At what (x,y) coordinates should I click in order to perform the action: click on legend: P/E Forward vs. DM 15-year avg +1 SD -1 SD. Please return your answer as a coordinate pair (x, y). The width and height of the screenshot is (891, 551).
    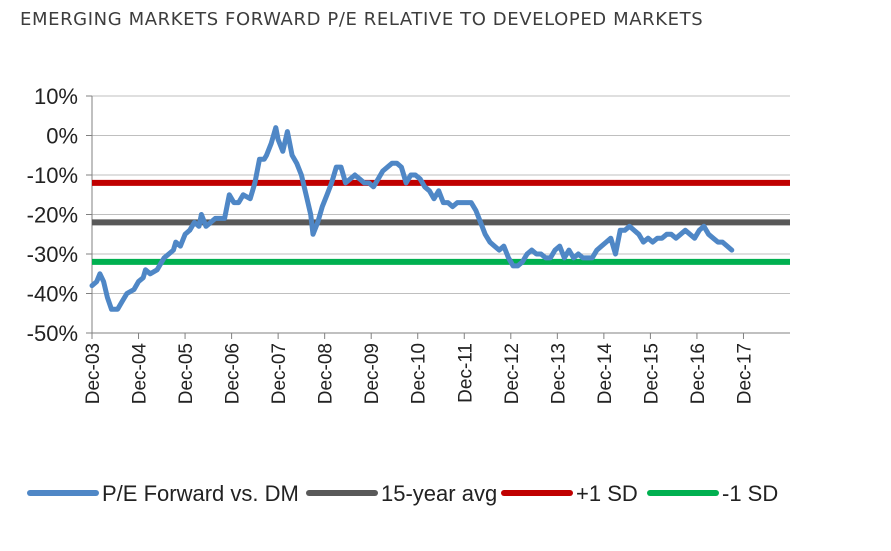
    Looking at the image, I should click on (402, 493).